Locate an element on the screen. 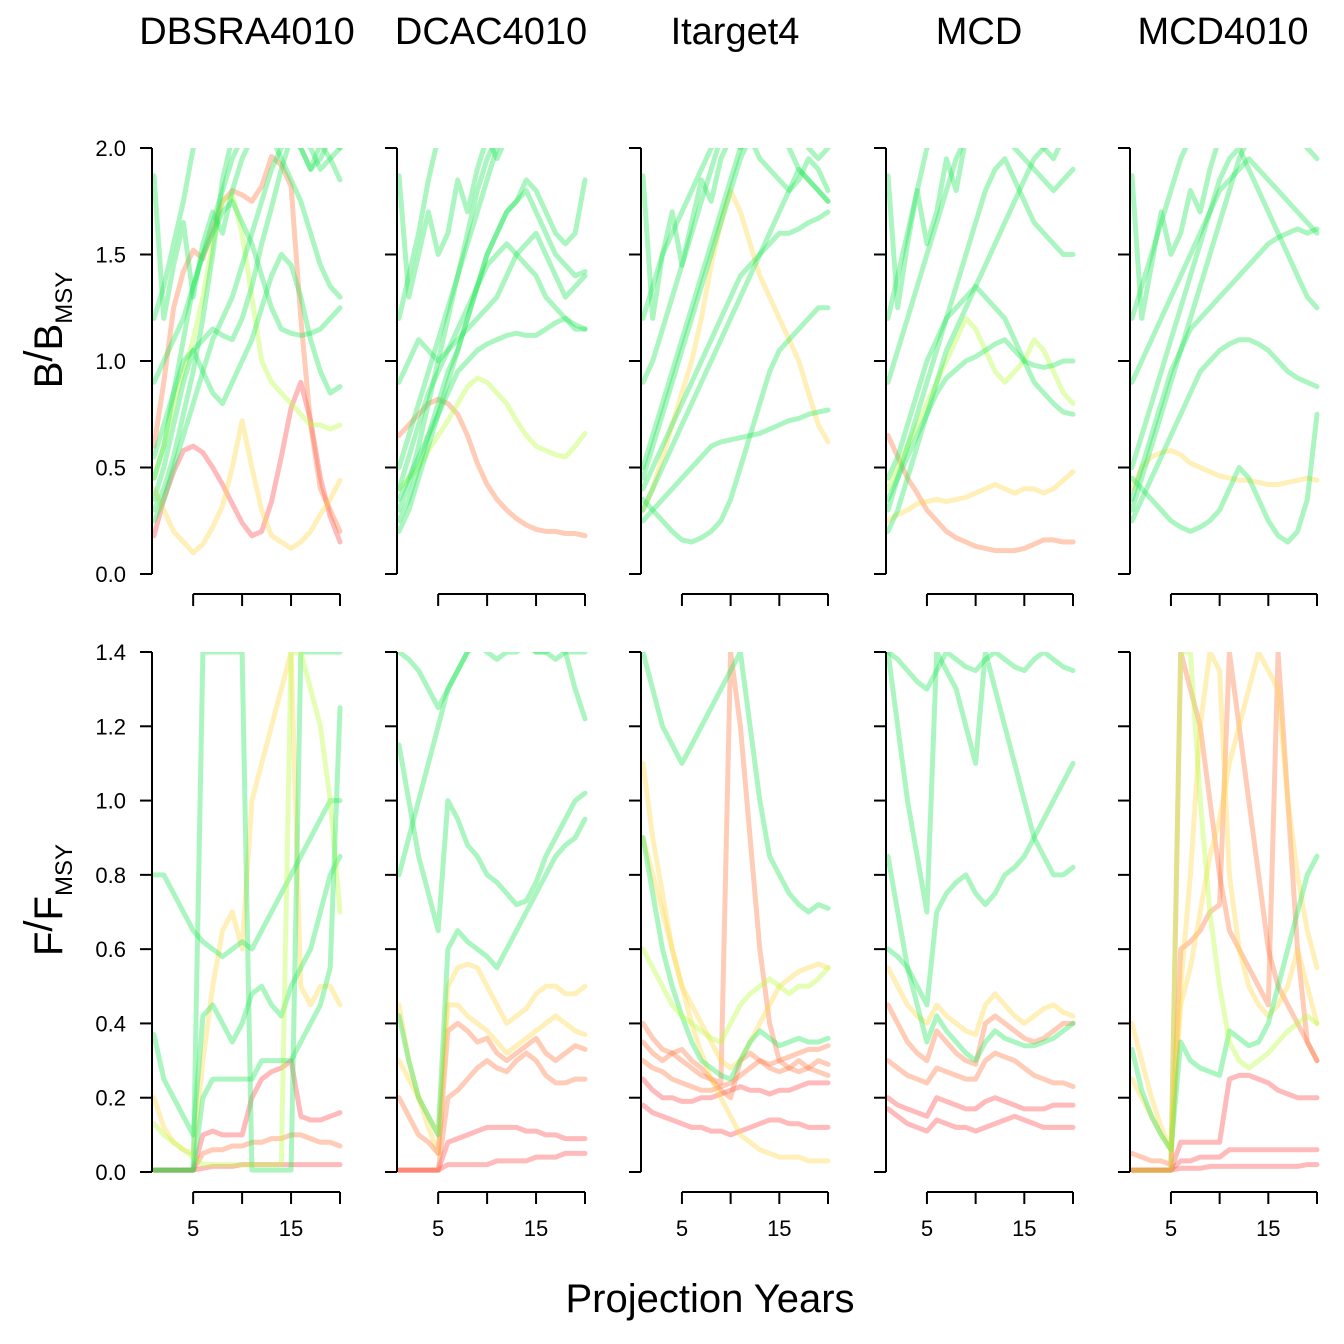 Image resolution: width=1344 pixels, height=1344 pixels. ylabel-b-sub: MSY is located at coordinates (64, 298).